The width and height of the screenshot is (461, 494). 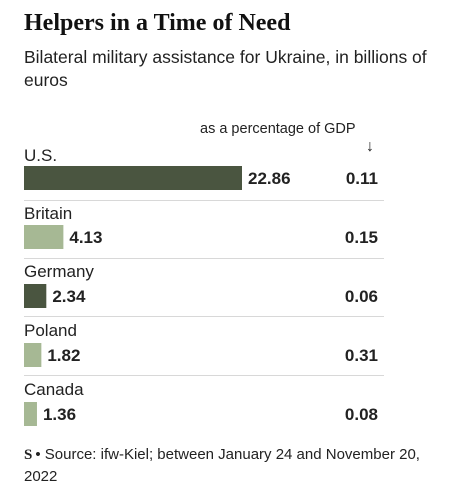 What do you see at coordinates (40, 155) in the screenshot?
I see `category-label: U.S.` at bounding box center [40, 155].